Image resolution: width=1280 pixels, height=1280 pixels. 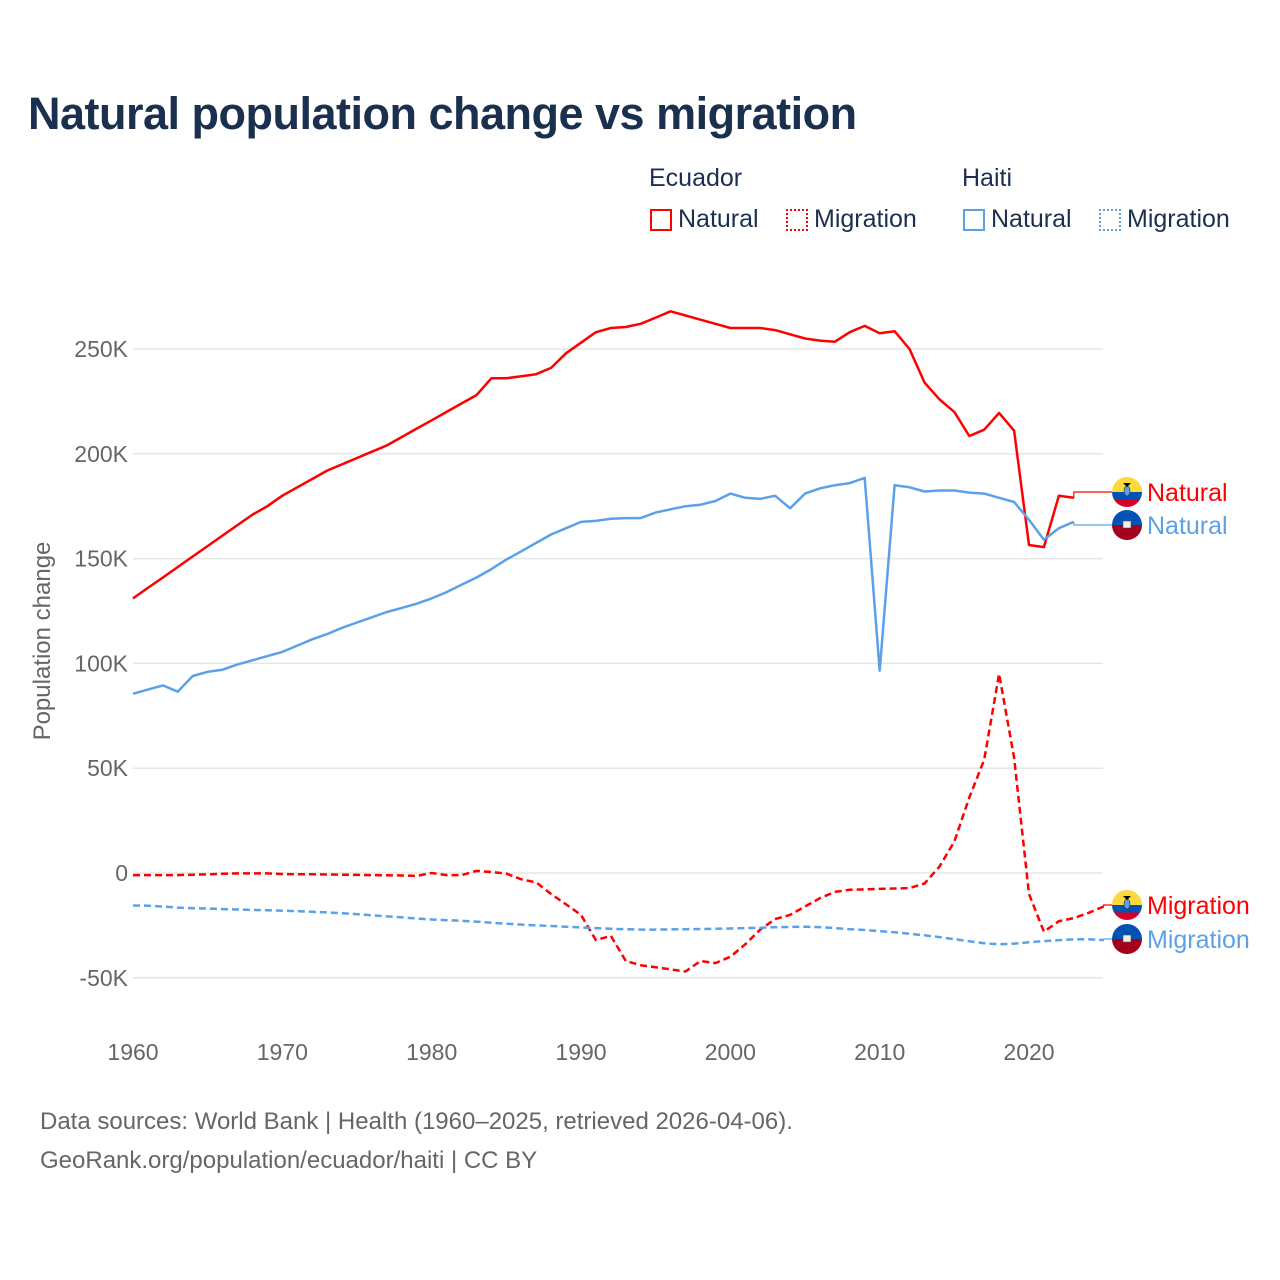 What do you see at coordinates (132, 1052) in the screenshot?
I see `x-tick-label: 1960` at bounding box center [132, 1052].